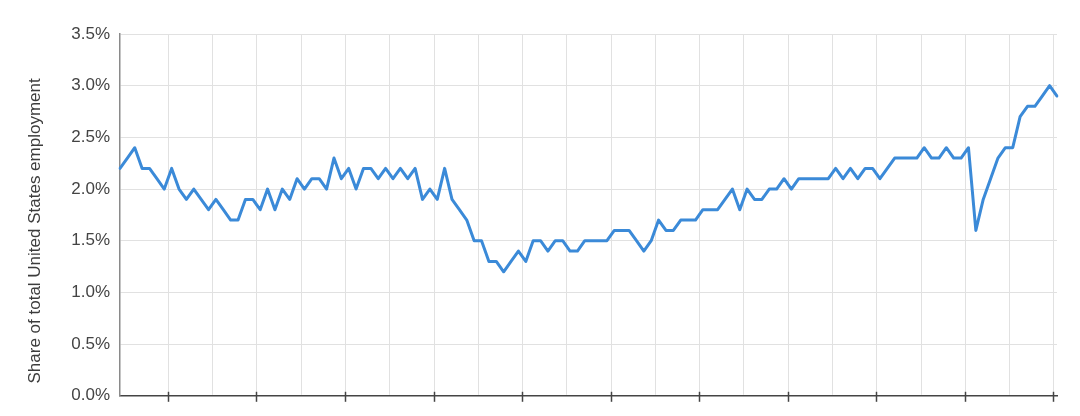 The image size is (1080, 416). I want to click on y-tick-label: 3.0%, so click(90, 85).